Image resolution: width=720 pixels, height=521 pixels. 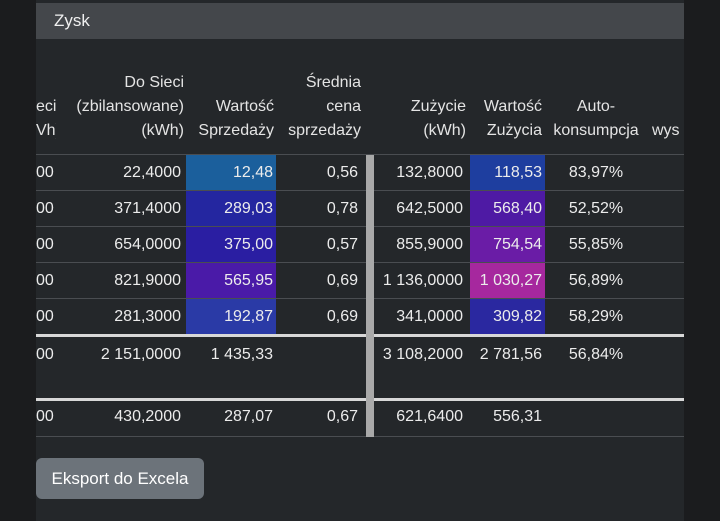 What do you see at coordinates (324, 130) in the screenshot?
I see `header-srednia-cena-line3: sprzedaży` at bounding box center [324, 130].